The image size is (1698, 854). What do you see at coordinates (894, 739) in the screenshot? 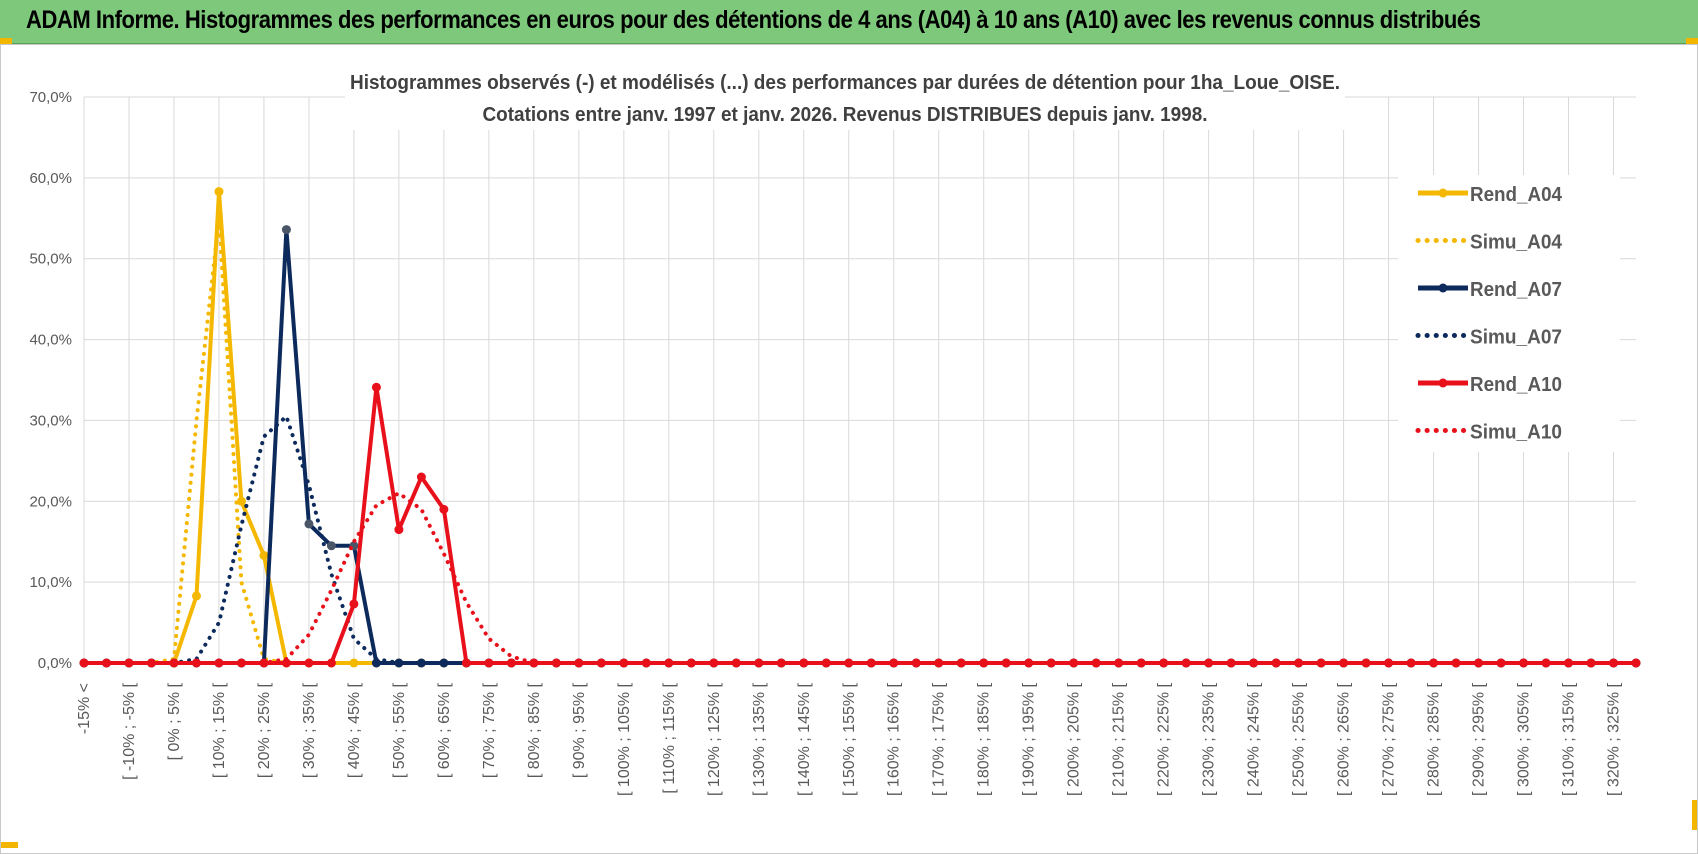
I see `x-tick-label: [ 160% ; 165% [` at bounding box center [894, 739].